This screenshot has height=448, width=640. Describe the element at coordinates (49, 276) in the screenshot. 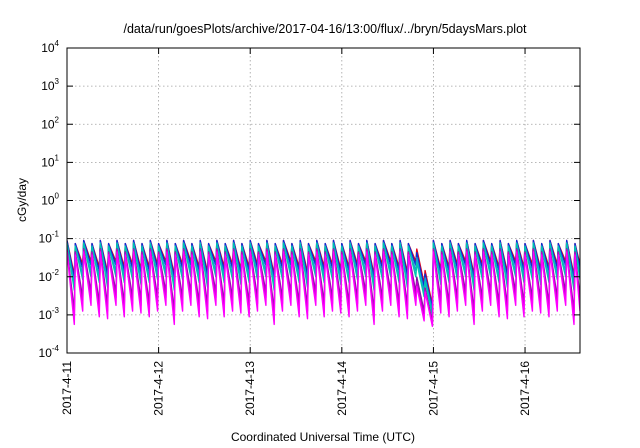

I see `y-tick-label: 10⁻²` at that location.